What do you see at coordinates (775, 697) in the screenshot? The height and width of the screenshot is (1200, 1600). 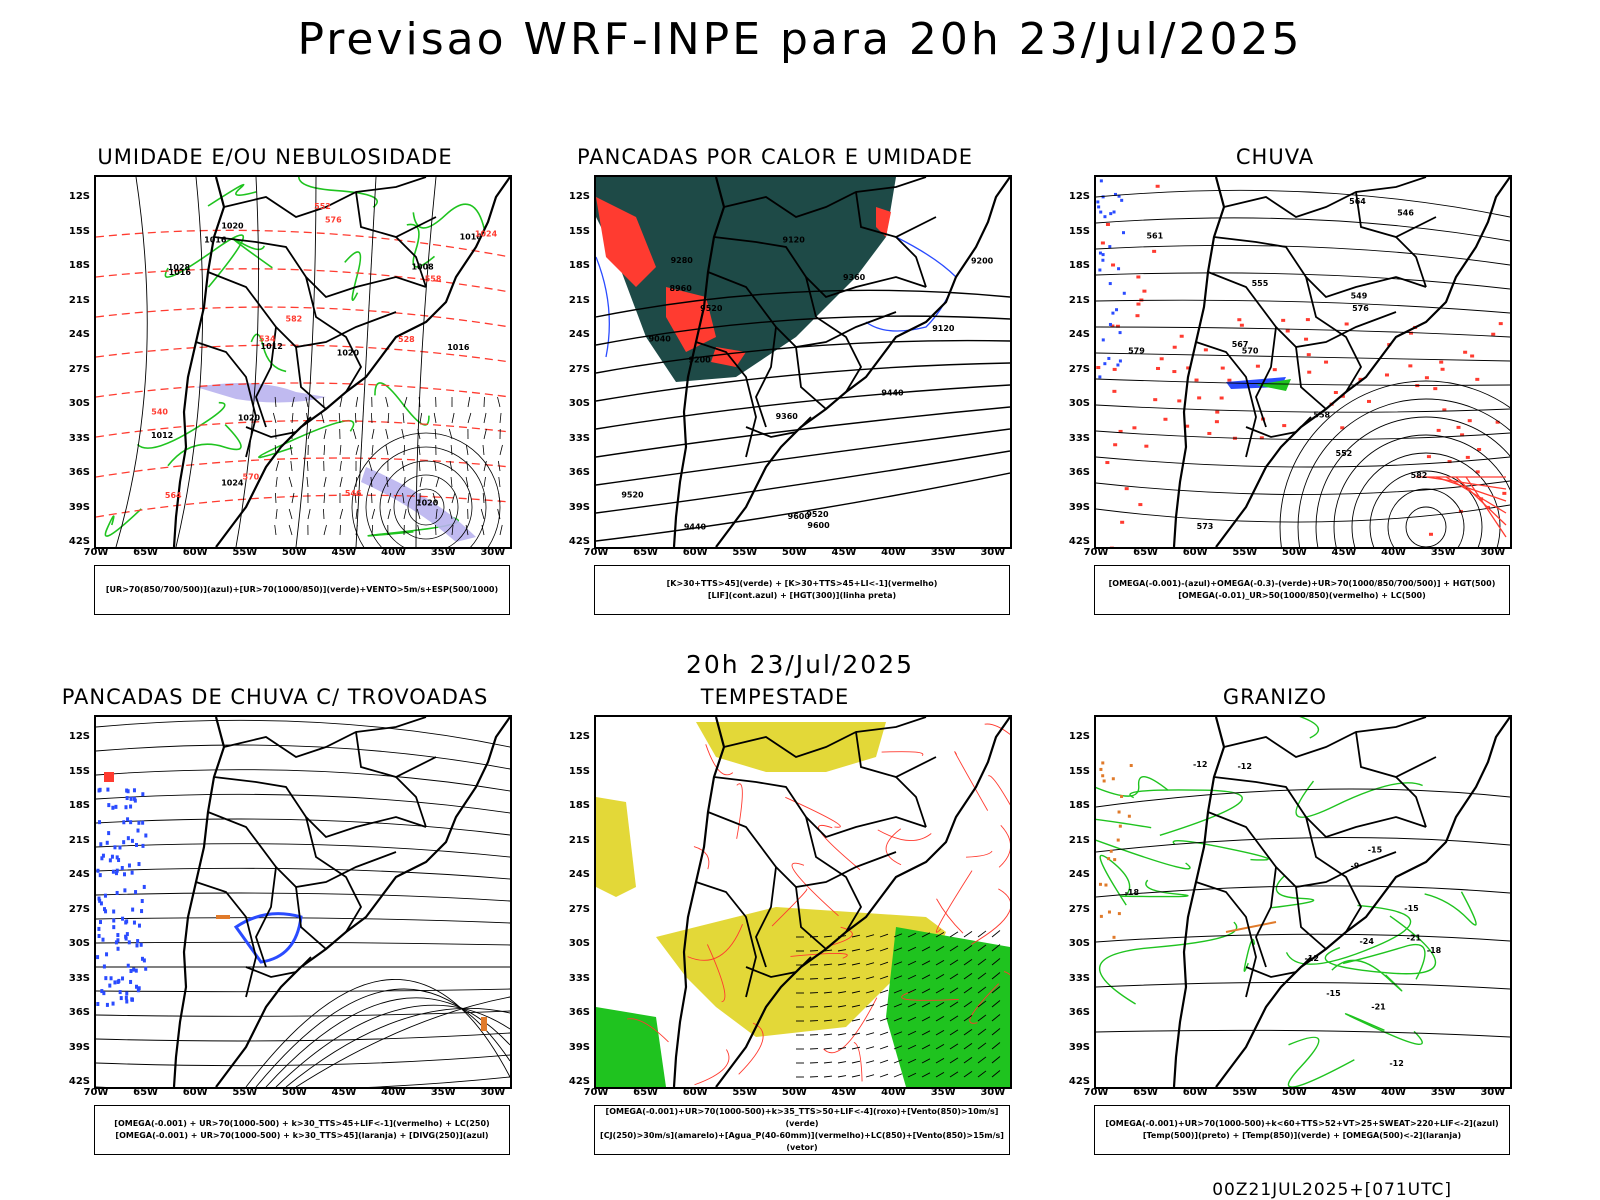 I see `panel-title: TEMPESTADE` at bounding box center [775, 697].